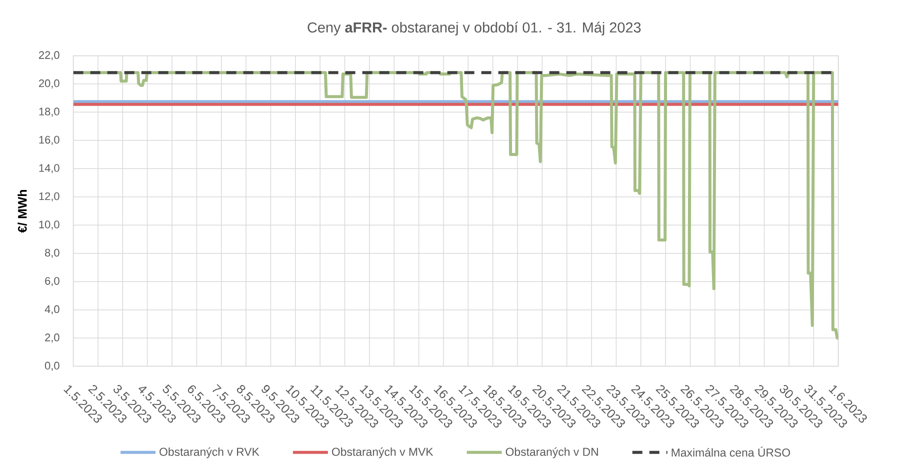 This screenshot has width=899, height=475. I want to click on y-tick-label: 10,0, so click(49, 225).